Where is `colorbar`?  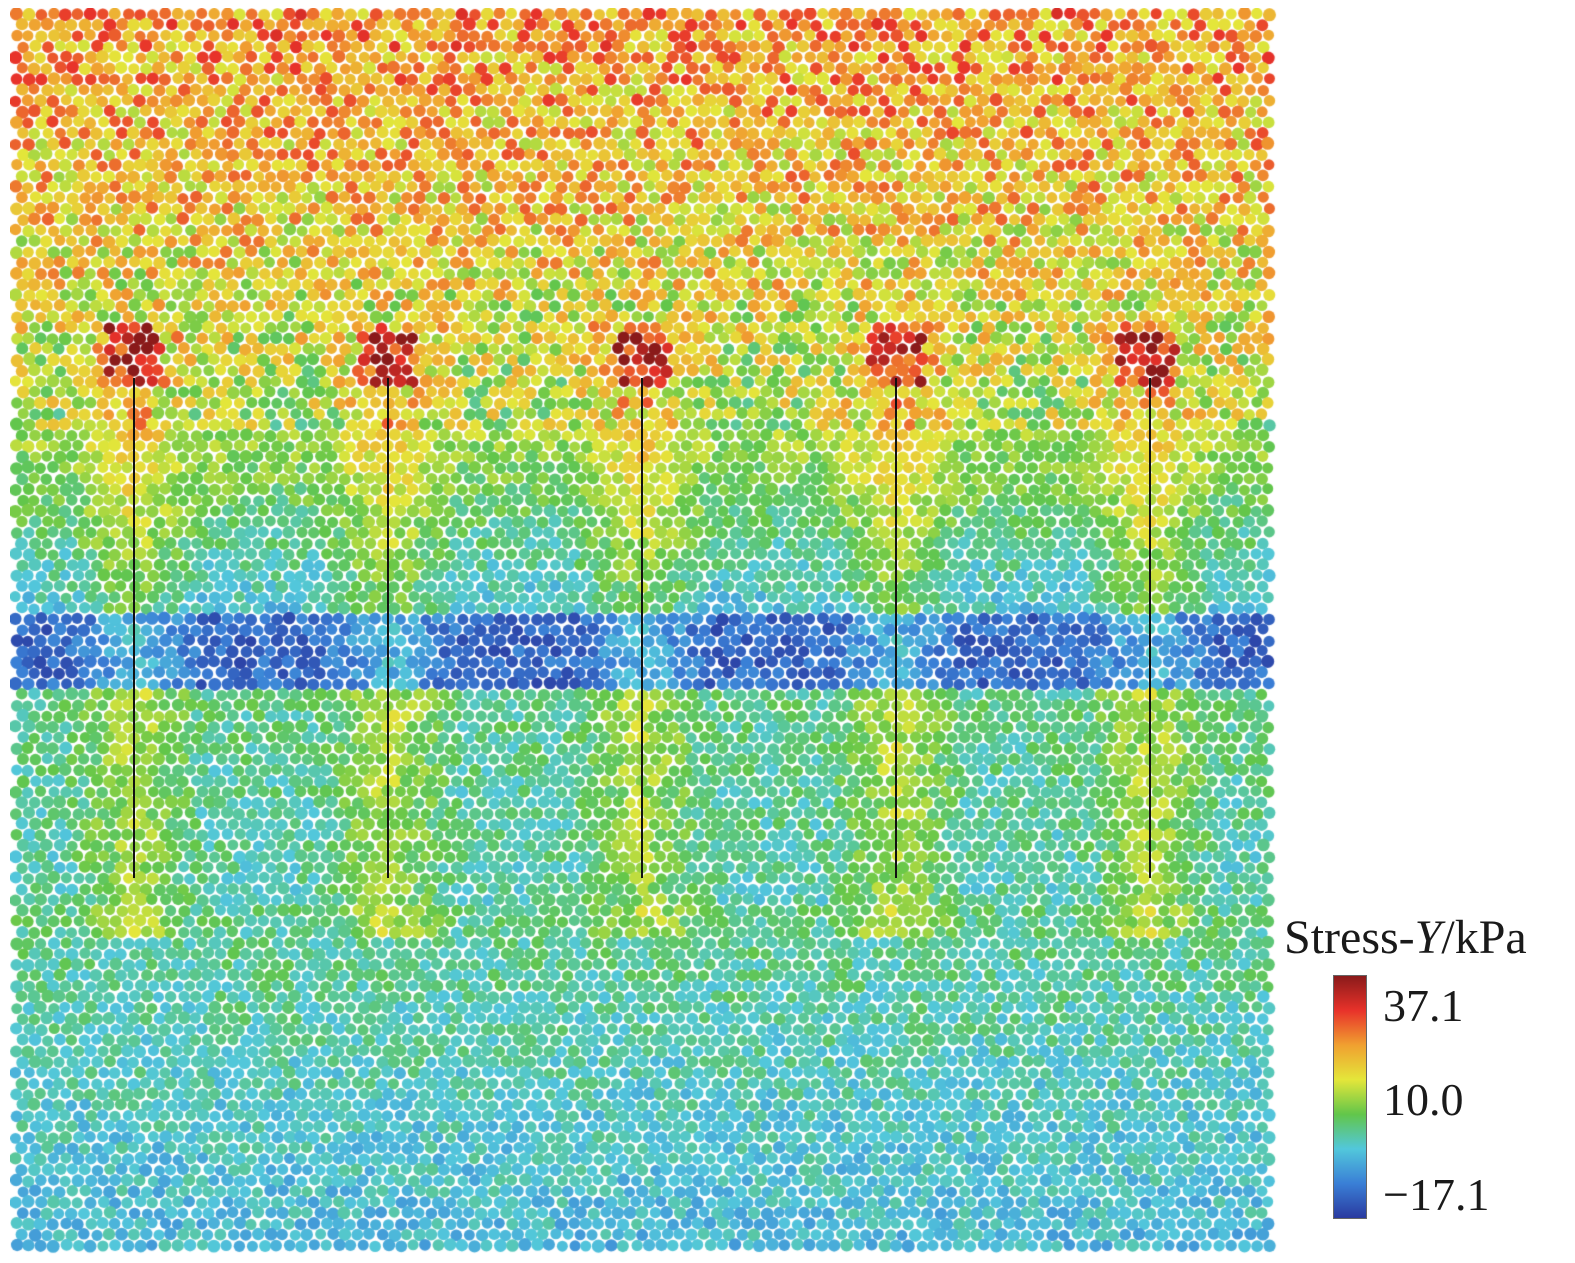
colorbar is located at coordinates (1350, 1097).